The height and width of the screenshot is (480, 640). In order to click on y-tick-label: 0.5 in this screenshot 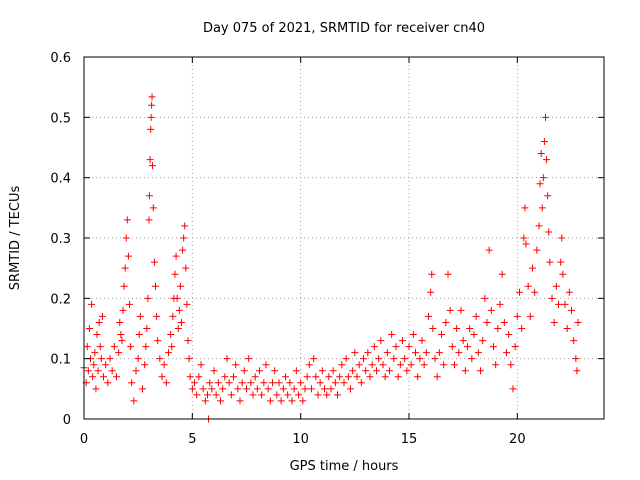, I will do `click(60, 118)`.